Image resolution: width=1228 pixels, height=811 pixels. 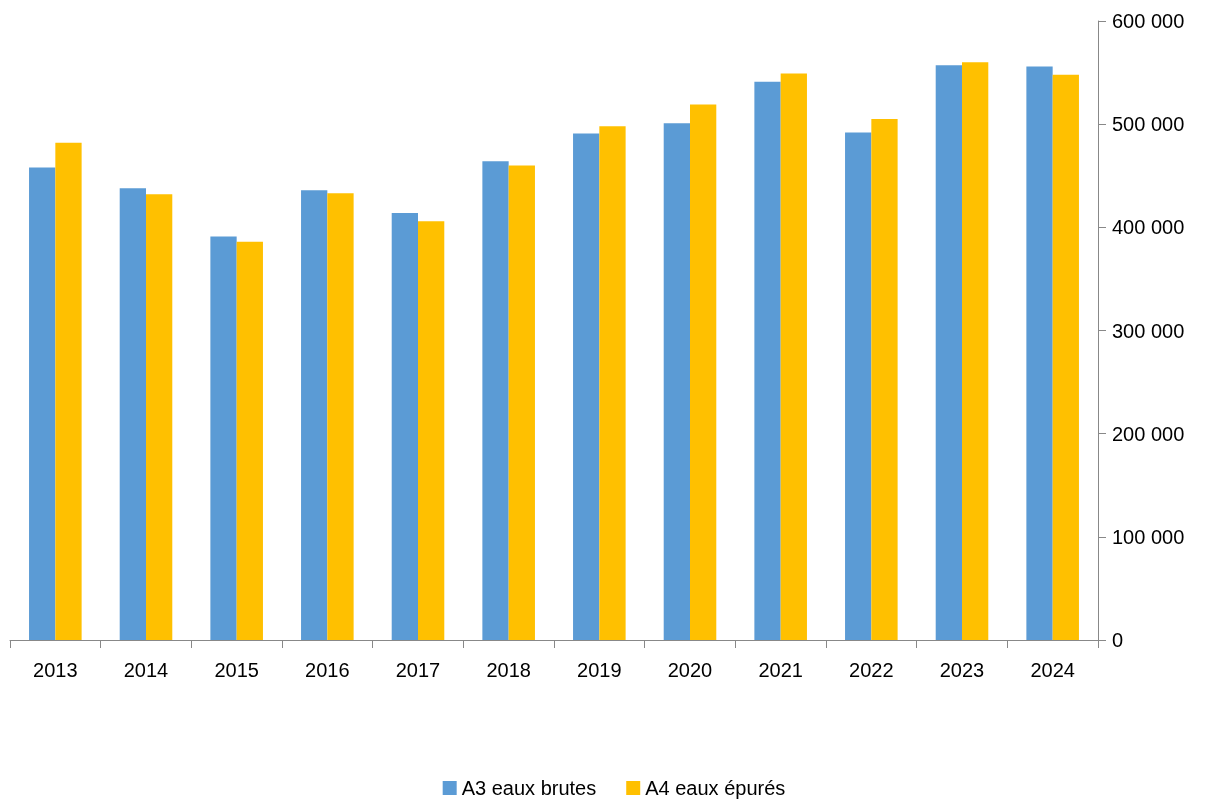 I want to click on y-tick-label: 100 000, so click(x=1148, y=536).